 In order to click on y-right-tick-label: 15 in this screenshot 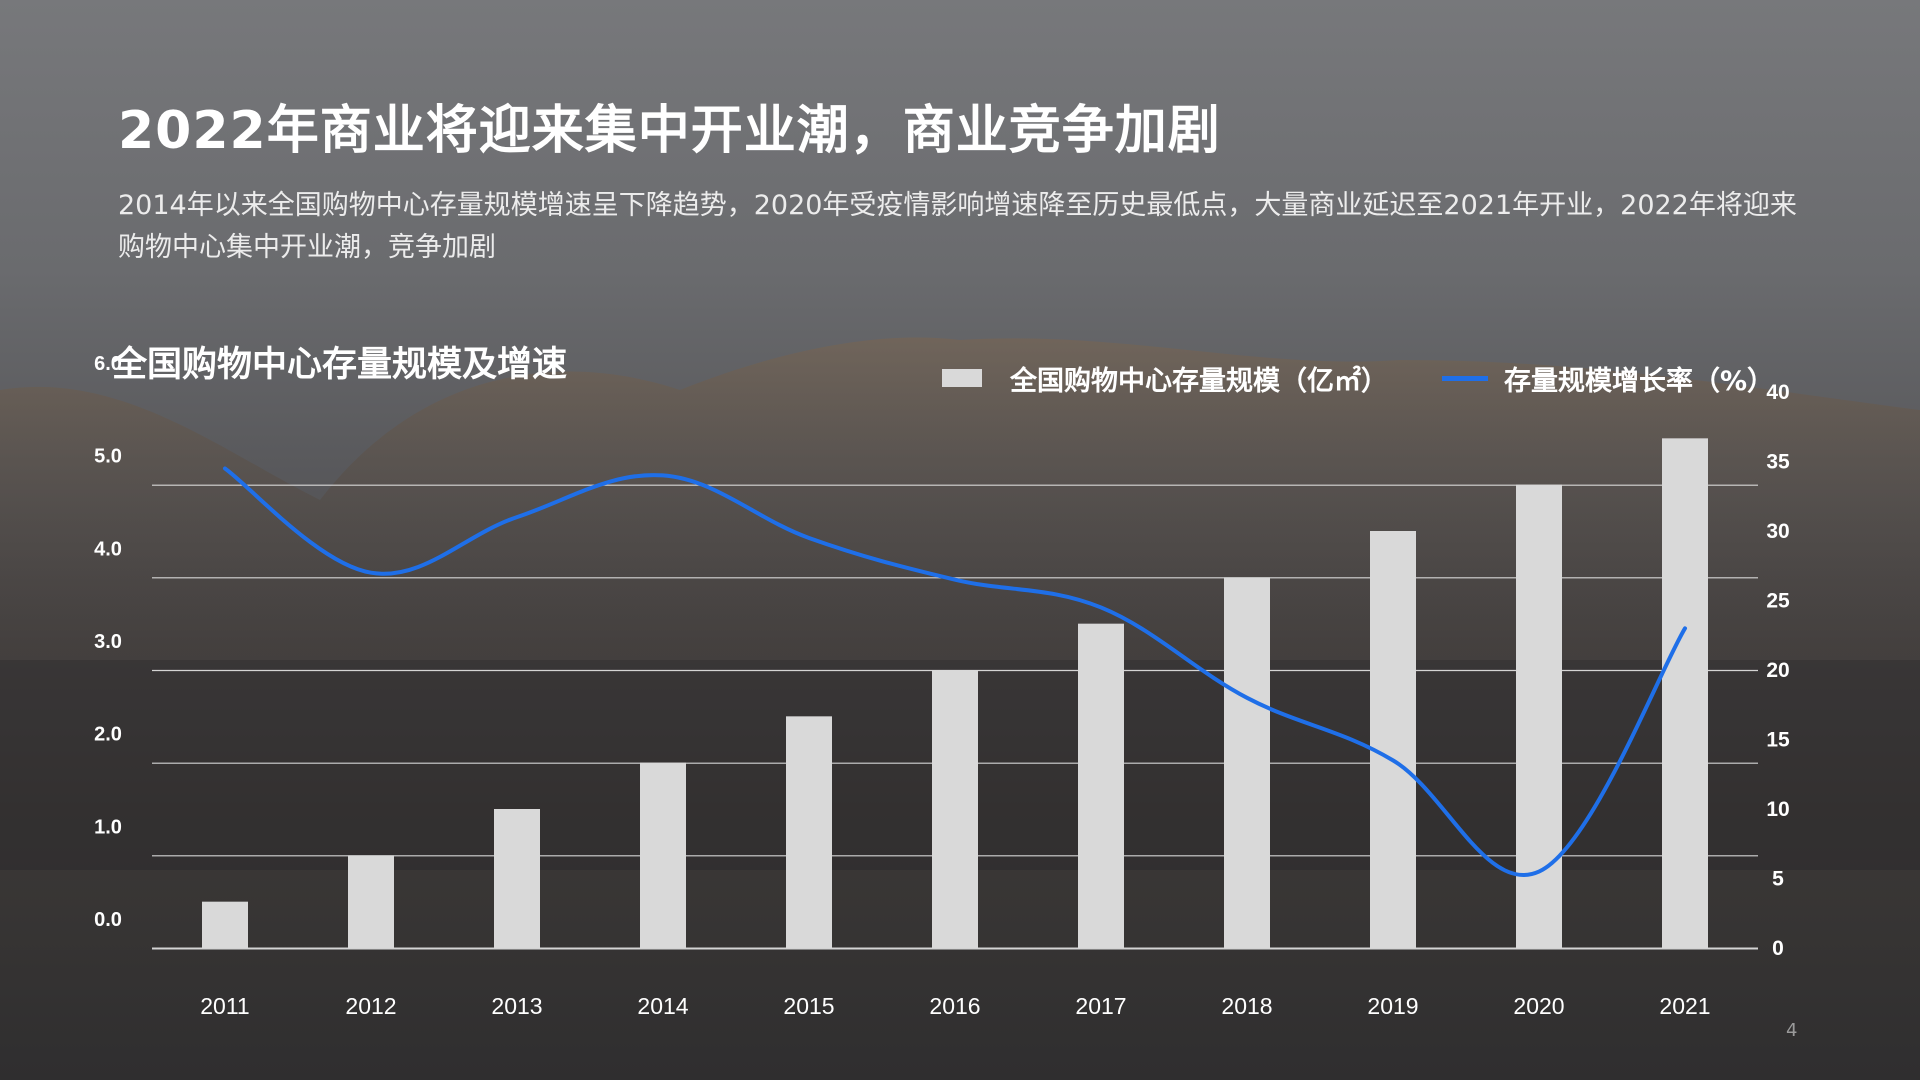, I will do `click(1778, 740)`.